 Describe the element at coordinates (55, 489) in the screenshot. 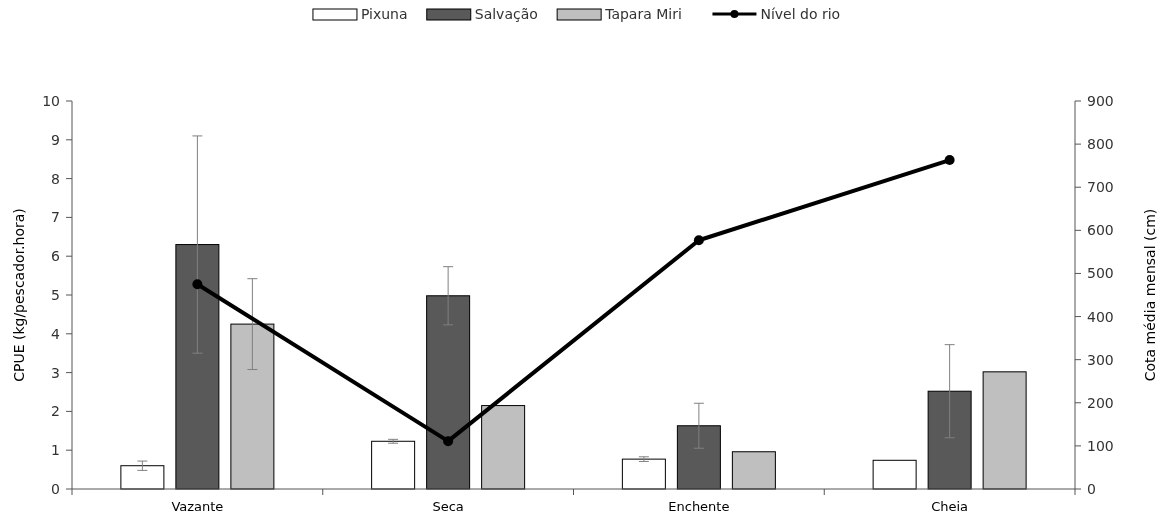

I see `y-tick-label: 0` at that location.